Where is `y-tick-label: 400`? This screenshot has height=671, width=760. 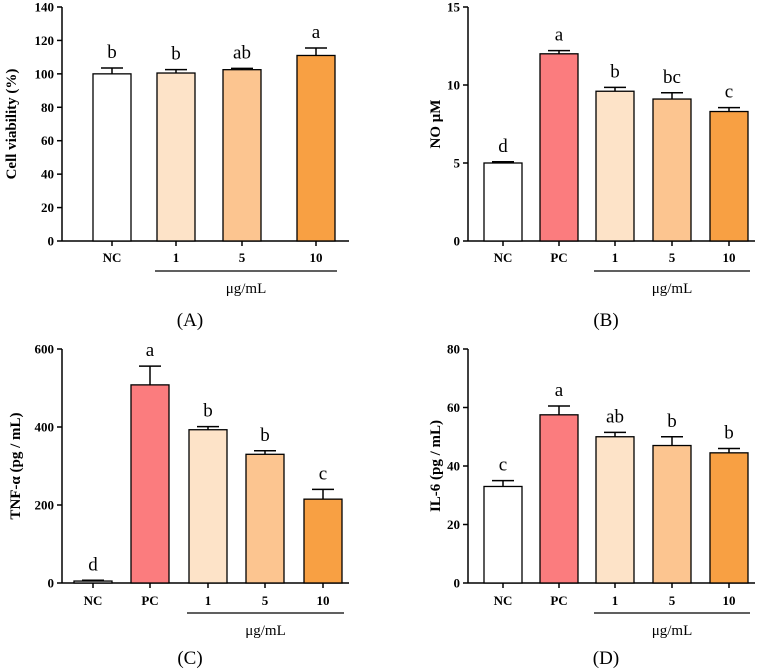 y-tick-label: 400 is located at coordinates (45, 427).